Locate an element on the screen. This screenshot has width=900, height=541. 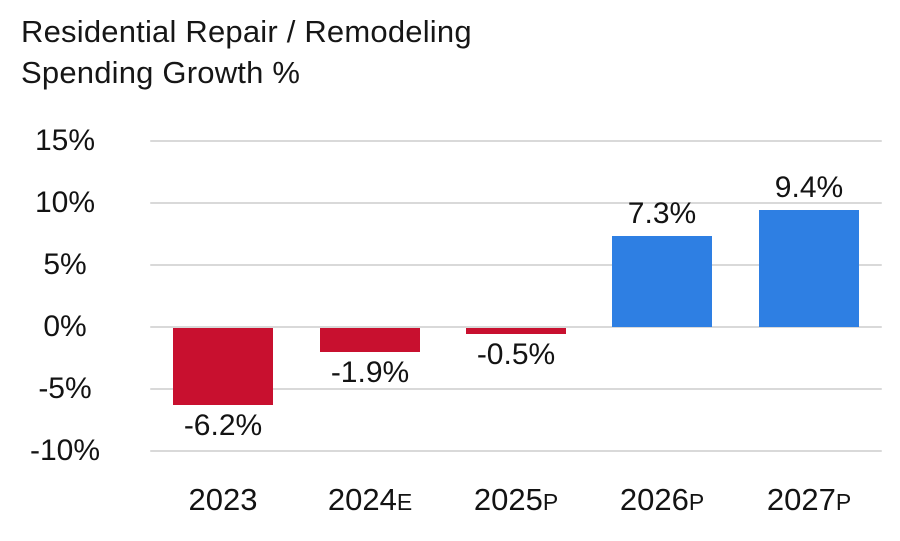
x-tick-year: 2026 is located at coordinates (654, 499).